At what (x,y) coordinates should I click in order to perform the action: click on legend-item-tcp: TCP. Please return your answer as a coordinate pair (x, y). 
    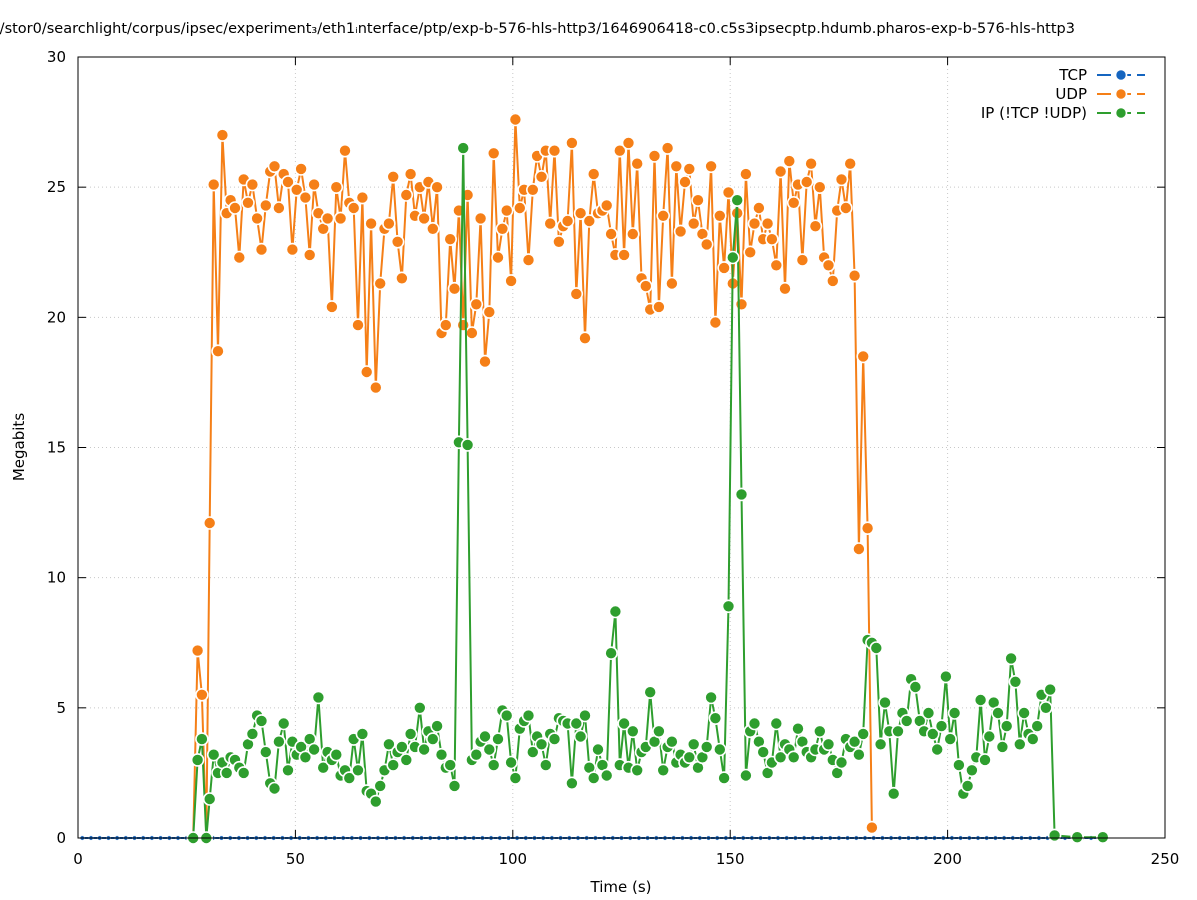
    Looking at the image, I should click on (1101, 75).